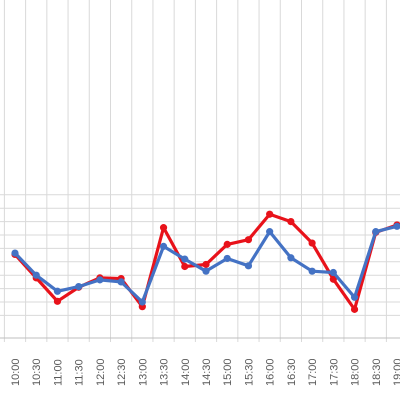  I want to click on x-tick-label-11: 15:30, so click(249, 372).